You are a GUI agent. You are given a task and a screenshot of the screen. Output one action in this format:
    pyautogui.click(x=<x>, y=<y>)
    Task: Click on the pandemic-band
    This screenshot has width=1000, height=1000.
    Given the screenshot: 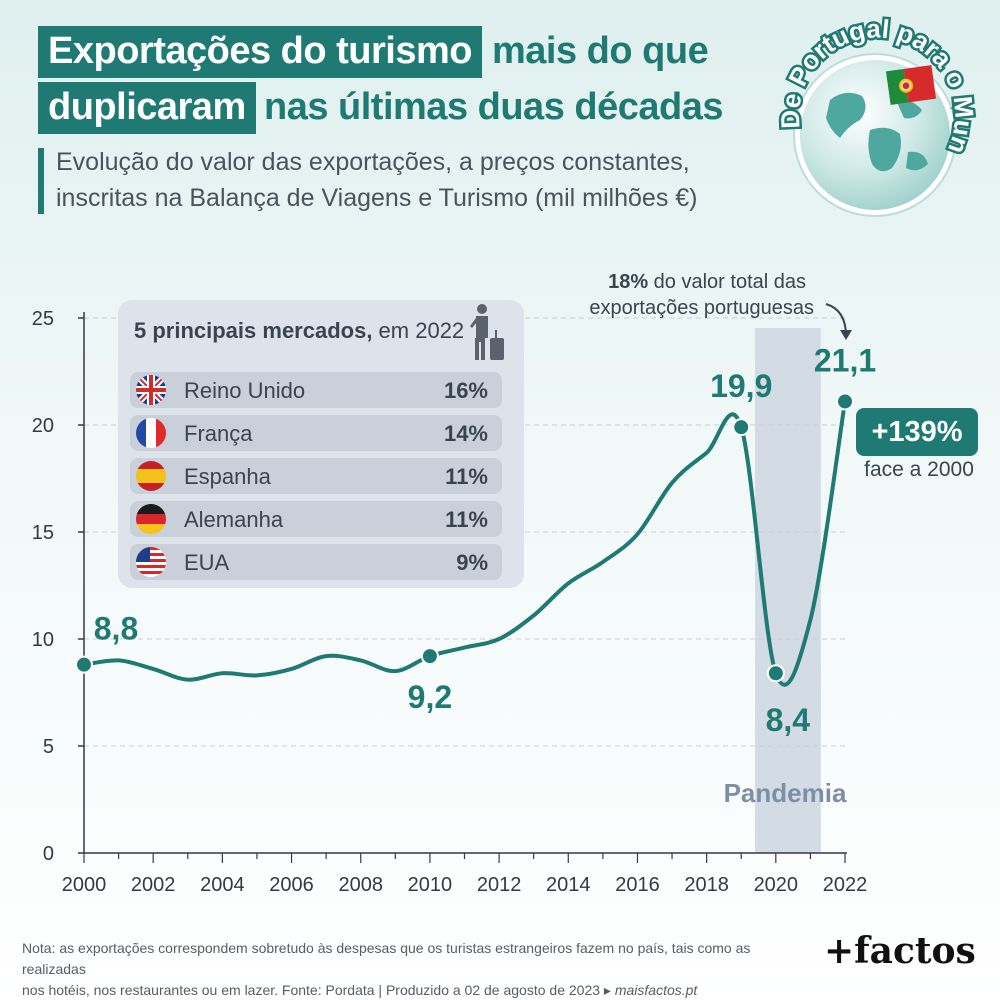 What is the action you would take?
    pyautogui.click(x=788, y=590)
    